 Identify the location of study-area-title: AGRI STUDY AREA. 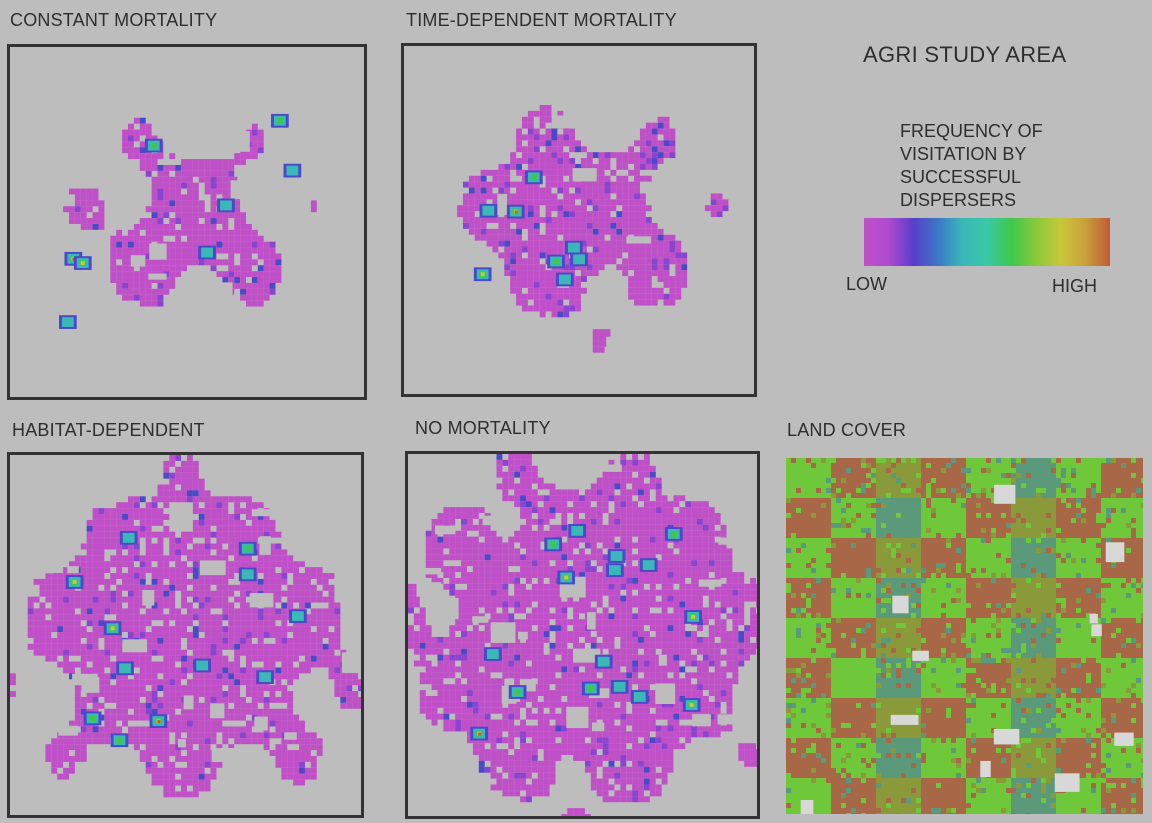
(965, 54).